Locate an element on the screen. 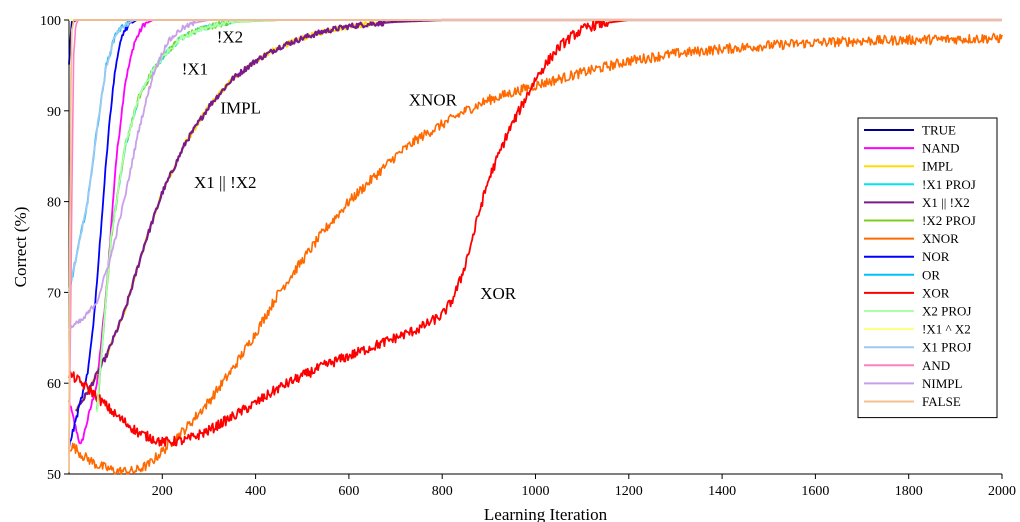 This screenshot has height=522, width=1020. legend-label: X1 PROJ is located at coordinates (947, 347).